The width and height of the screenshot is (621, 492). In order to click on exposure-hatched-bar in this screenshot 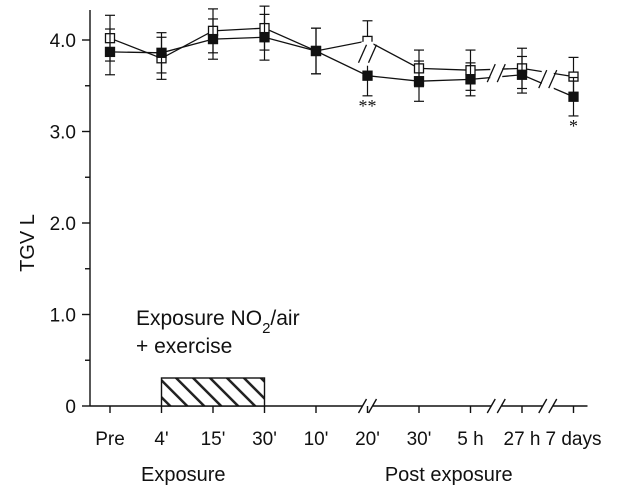, I will do `click(213, 392)`.